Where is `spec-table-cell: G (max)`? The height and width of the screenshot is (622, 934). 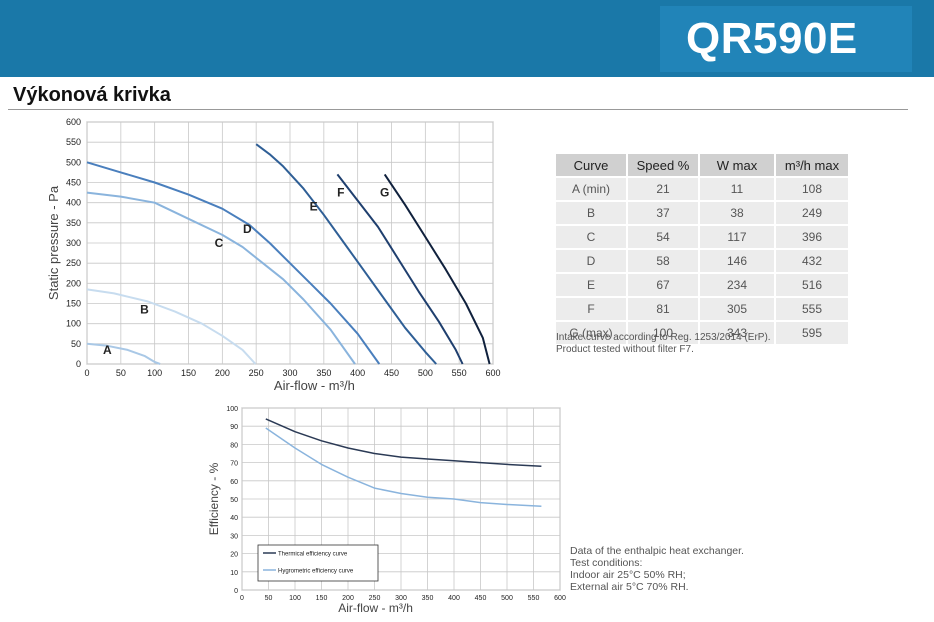
spec-table-cell: G (max) is located at coordinates (592, 333).